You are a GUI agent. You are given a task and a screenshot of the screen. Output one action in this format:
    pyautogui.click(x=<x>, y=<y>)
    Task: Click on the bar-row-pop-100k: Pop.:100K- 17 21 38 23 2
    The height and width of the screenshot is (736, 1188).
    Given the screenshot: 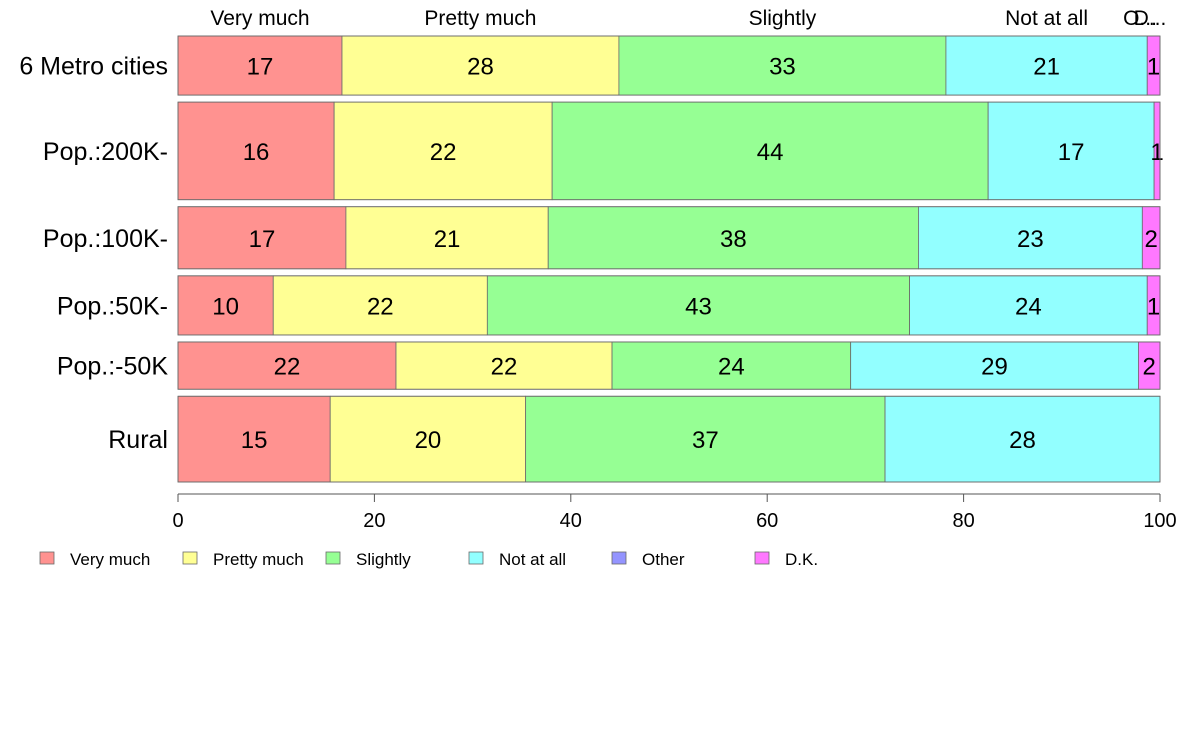 What is the action you would take?
    pyautogui.click(x=602, y=238)
    